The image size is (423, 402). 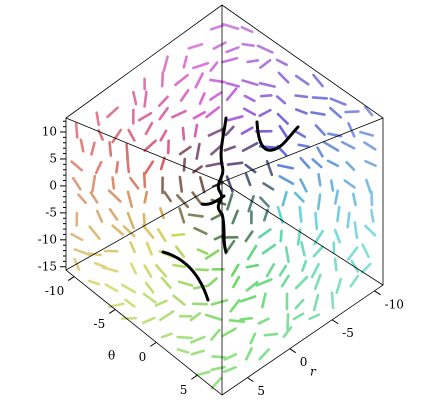 I want to click on y-axis-label: r, so click(x=313, y=372).